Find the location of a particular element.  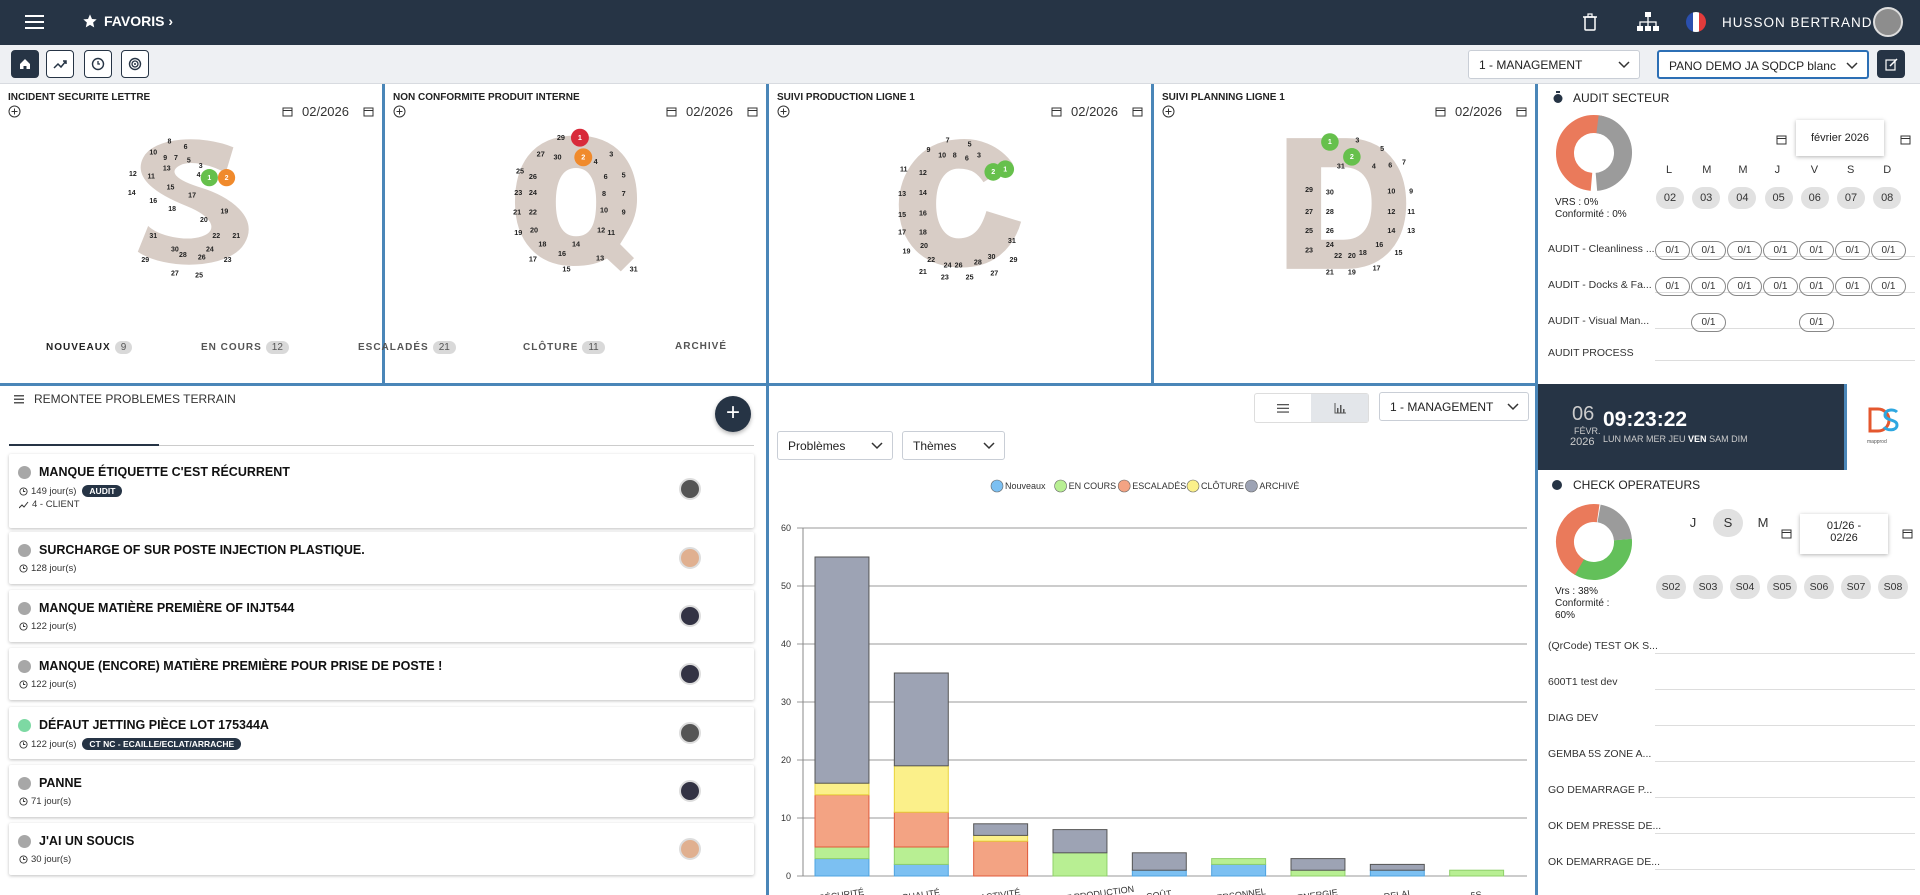

home-button is located at coordinates (25, 64).